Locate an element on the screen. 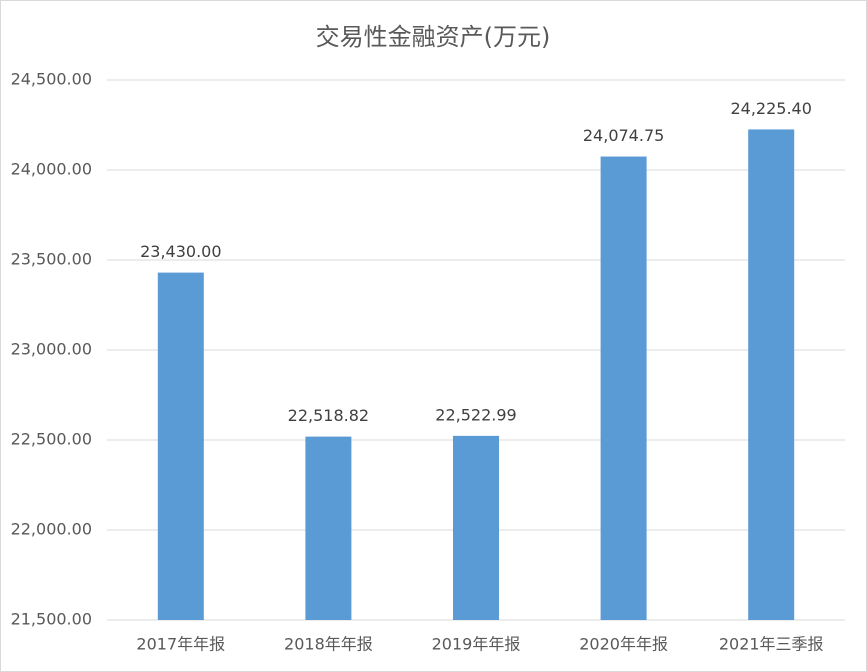 The height and width of the screenshot is (672, 867). value-label: 24,074.75 is located at coordinates (623, 135).